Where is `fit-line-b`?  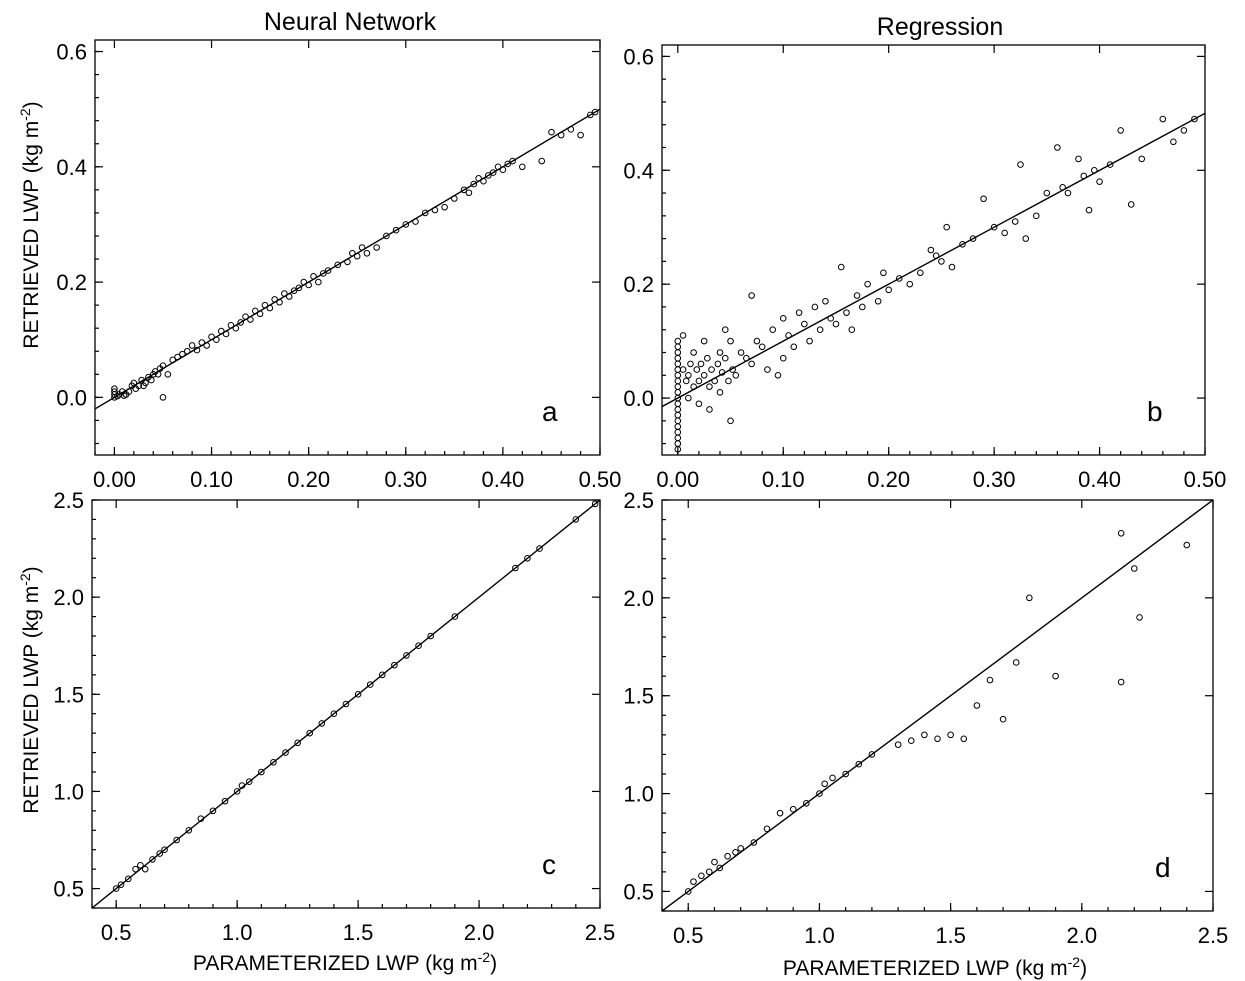 fit-line-b is located at coordinates (933, 260).